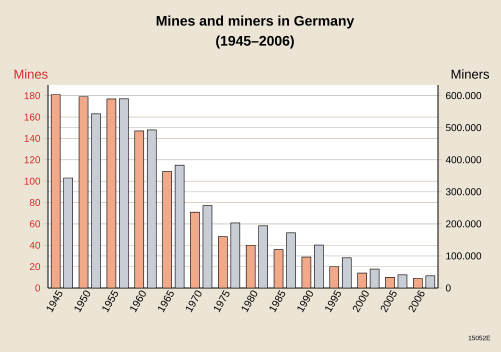 The width and height of the screenshot is (501, 352). What do you see at coordinates (31, 74) in the screenshot?
I see `y-axis-title: Mines` at bounding box center [31, 74].